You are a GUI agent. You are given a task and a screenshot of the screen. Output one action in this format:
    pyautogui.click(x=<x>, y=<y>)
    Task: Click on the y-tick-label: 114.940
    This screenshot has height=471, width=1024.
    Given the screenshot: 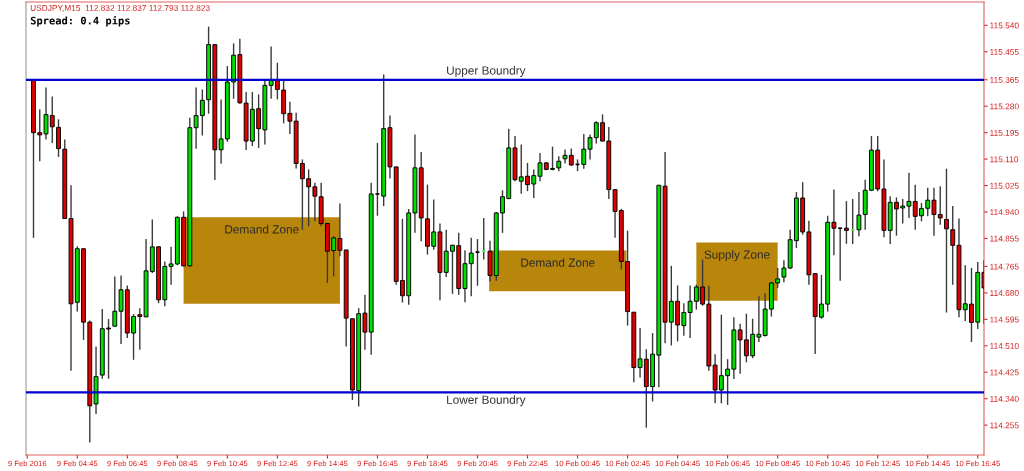 What is the action you would take?
    pyautogui.click(x=1004, y=212)
    